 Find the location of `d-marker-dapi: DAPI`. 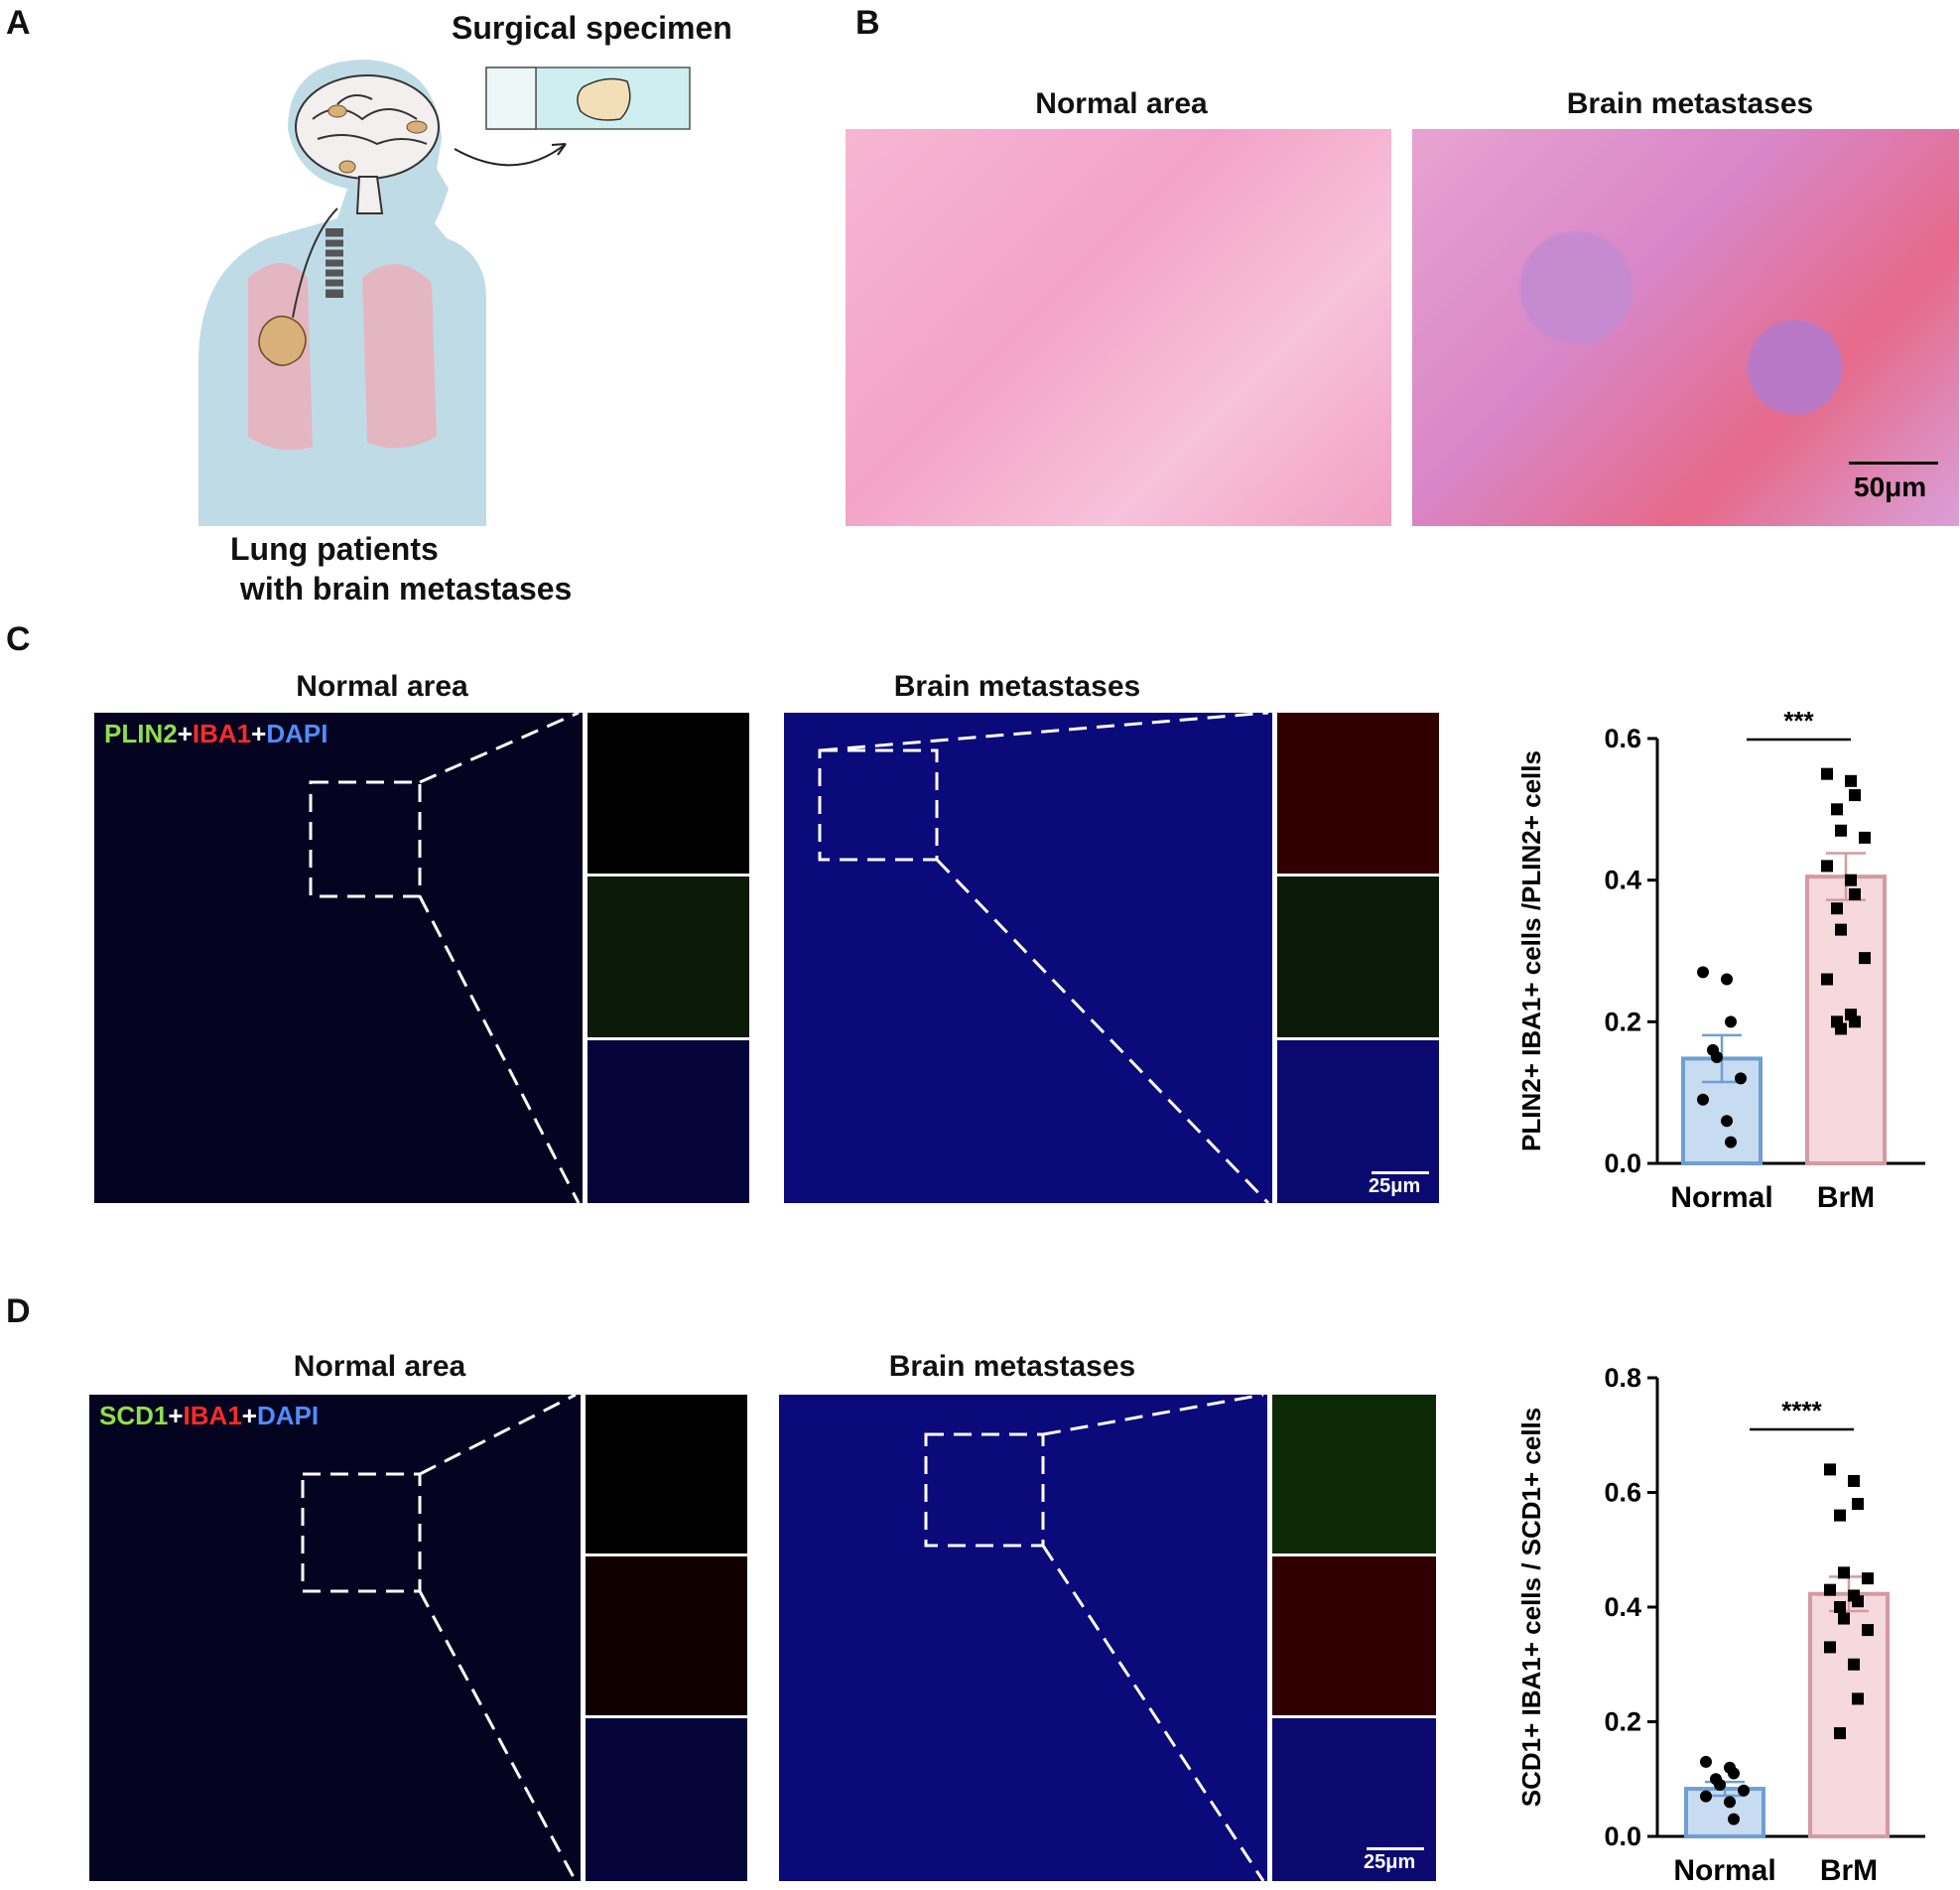

d-marker-dapi: DAPI is located at coordinates (288, 1415).